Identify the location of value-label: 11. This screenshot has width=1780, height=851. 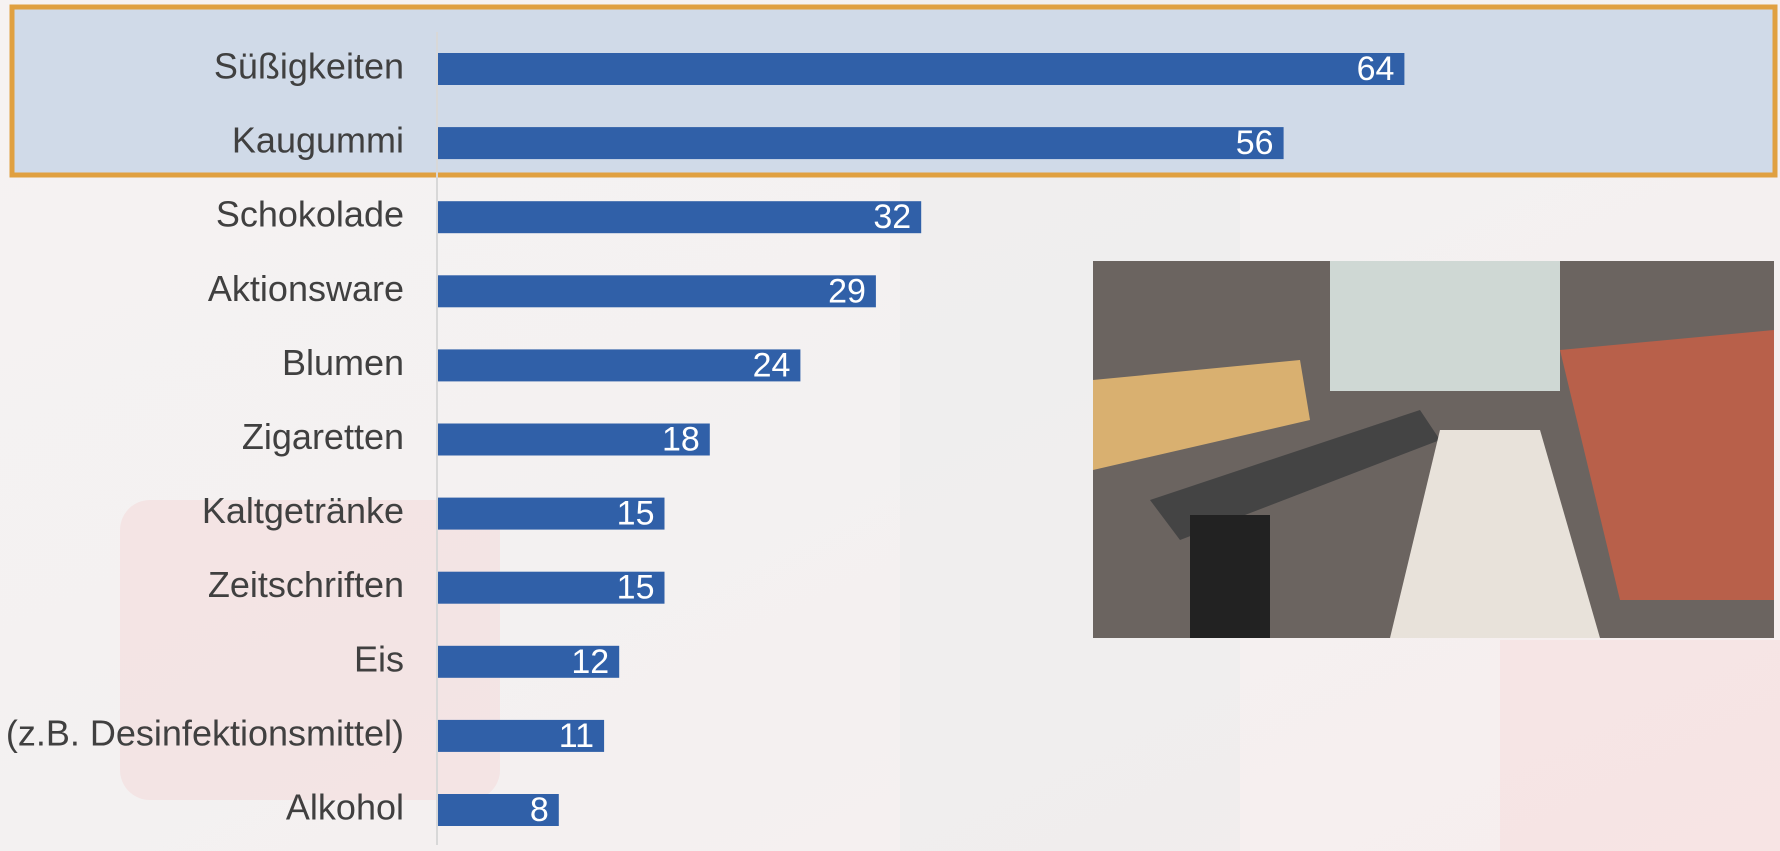
(576, 736).